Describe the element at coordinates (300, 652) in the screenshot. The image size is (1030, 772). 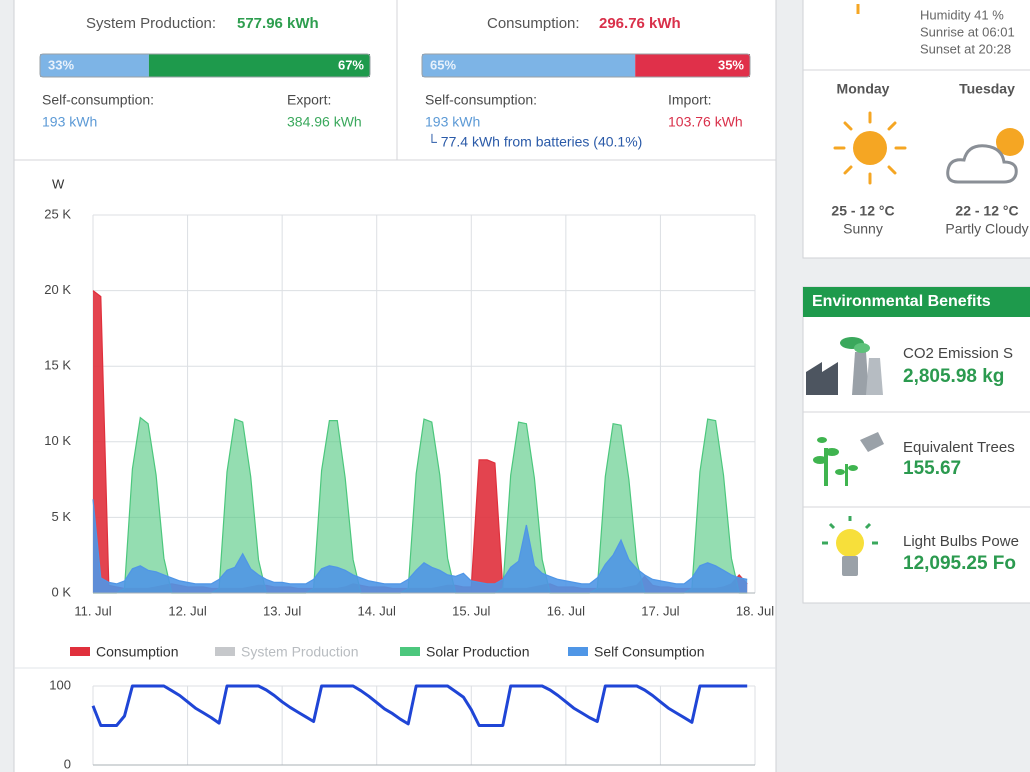
I see `legend-label: System Production` at that location.